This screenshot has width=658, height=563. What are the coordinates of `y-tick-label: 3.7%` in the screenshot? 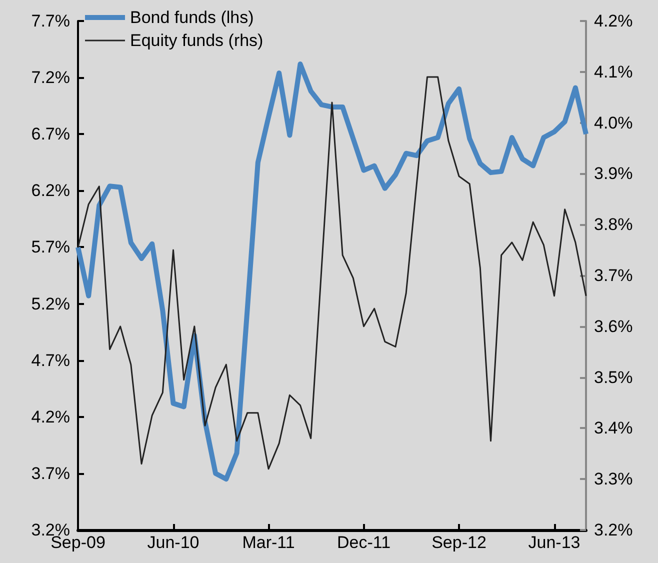 It's located at (50, 473).